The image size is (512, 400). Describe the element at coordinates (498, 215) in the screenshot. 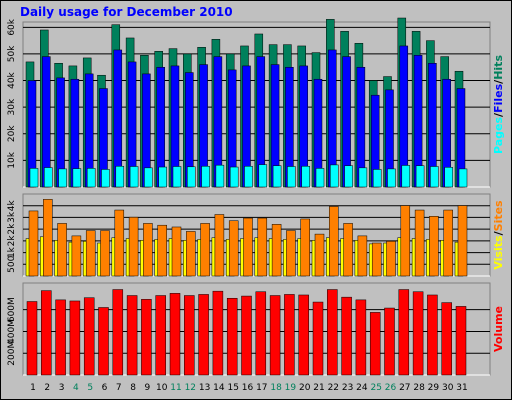

I see `legend-entry: Sites` at that location.